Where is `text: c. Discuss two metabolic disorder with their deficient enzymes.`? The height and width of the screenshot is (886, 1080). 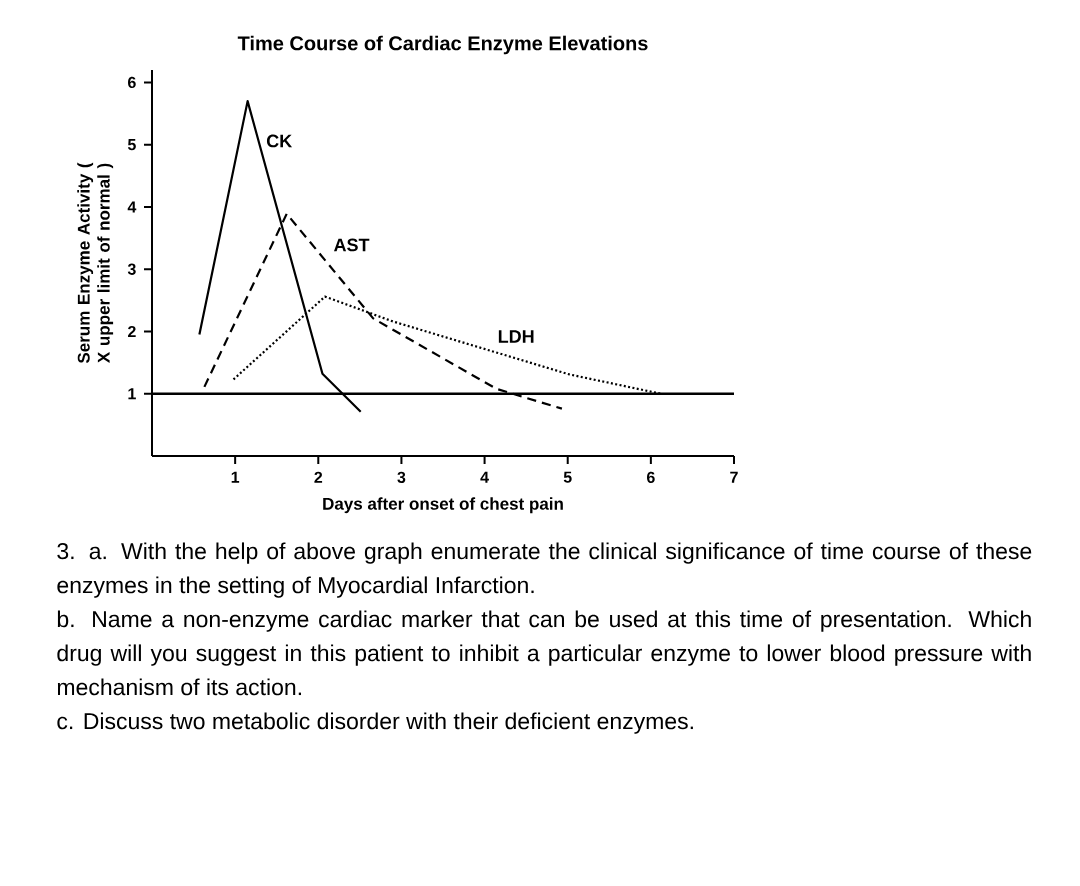 text: c. Discuss two metabolic disorder with their deficient enzymes. is located at coordinates (375, 723).